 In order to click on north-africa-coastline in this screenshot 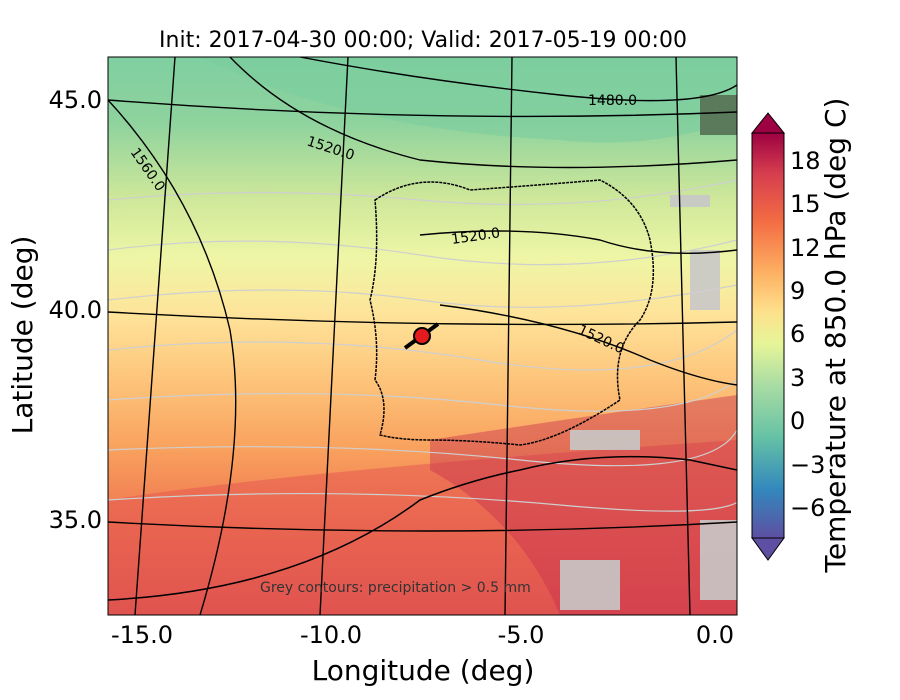, I will do `click(422, 528)`.